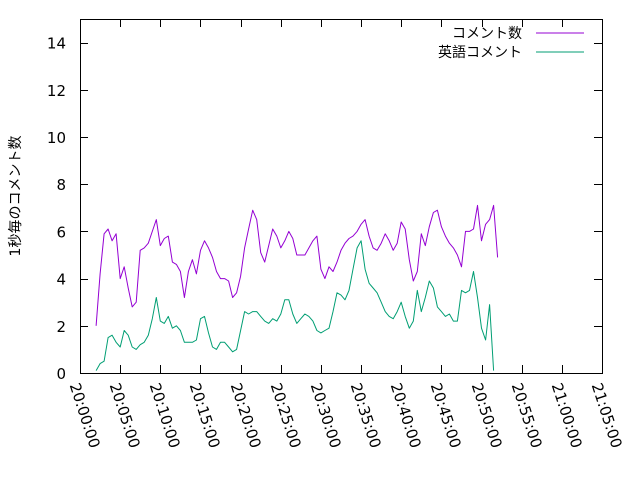  What do you see at coordinates (125, 416) in the screenshot?
I see `x-tick-label: 20:05:00` at bounding box center [125, 416].